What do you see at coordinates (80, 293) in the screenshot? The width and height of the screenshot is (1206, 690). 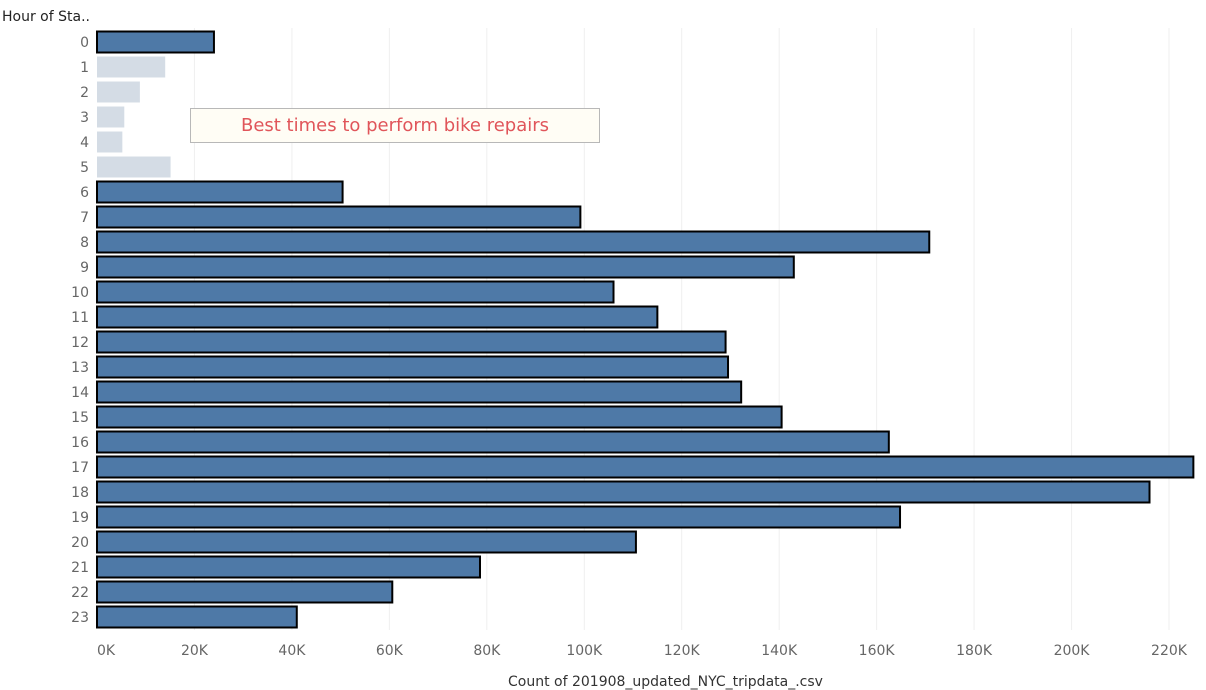 I see `category-label-10: 10` at bounding box center [80, 293].